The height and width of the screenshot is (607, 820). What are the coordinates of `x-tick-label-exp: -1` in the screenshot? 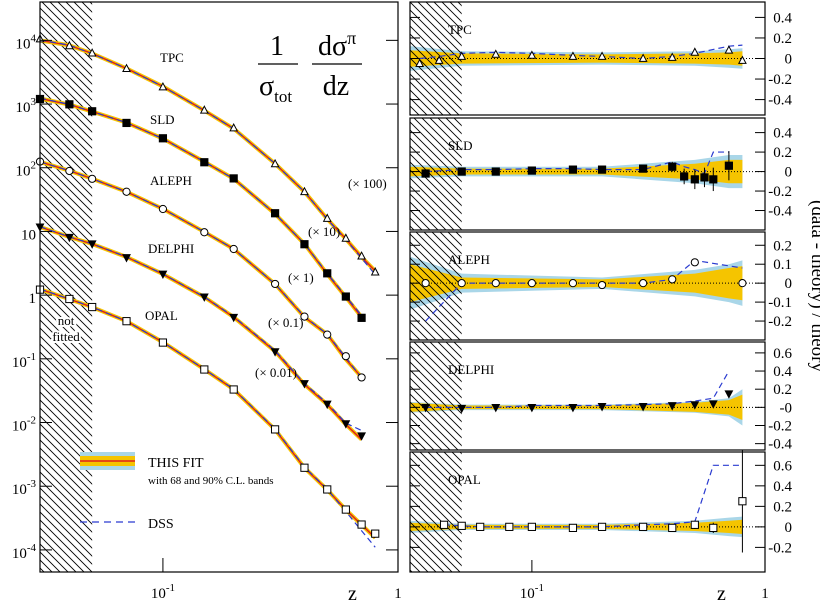 It's located at (170, 588).